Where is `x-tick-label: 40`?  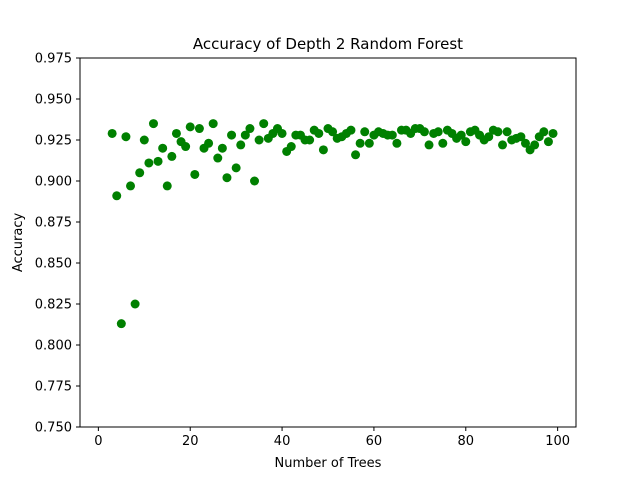 x-tick-label: 40 is located at coordinates (282, 441).